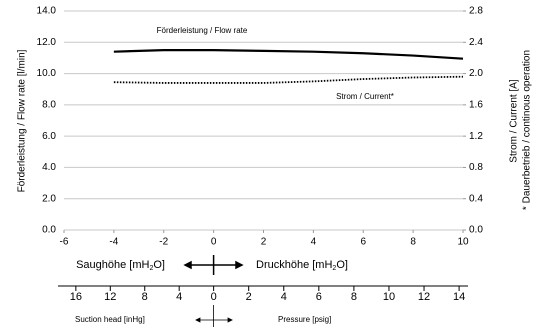 Image resolution: width=539 pixels, height=329 pixels. Describe the element at coordinates (214, 320) in the screenshot. I see `direction-arrows-small` at that location.